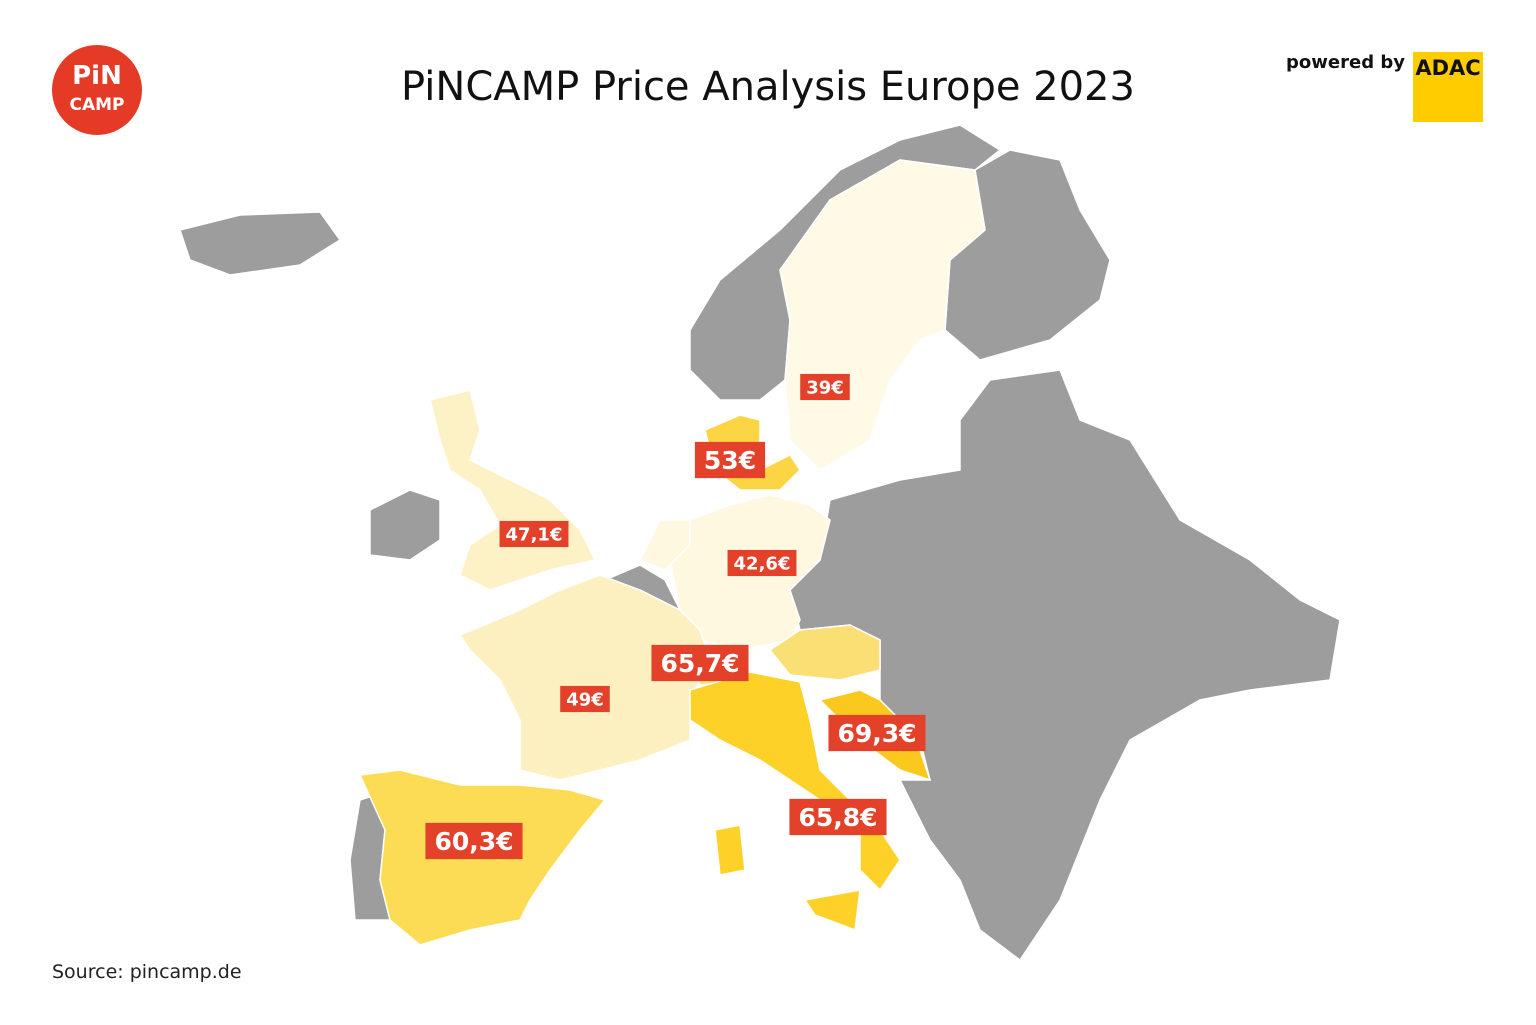  What do you see at coordinates (768, 87) in the screenshot?
I see `title: PiNCAMP Price Analysis Europe 2023` at bounding box center [768, 87].